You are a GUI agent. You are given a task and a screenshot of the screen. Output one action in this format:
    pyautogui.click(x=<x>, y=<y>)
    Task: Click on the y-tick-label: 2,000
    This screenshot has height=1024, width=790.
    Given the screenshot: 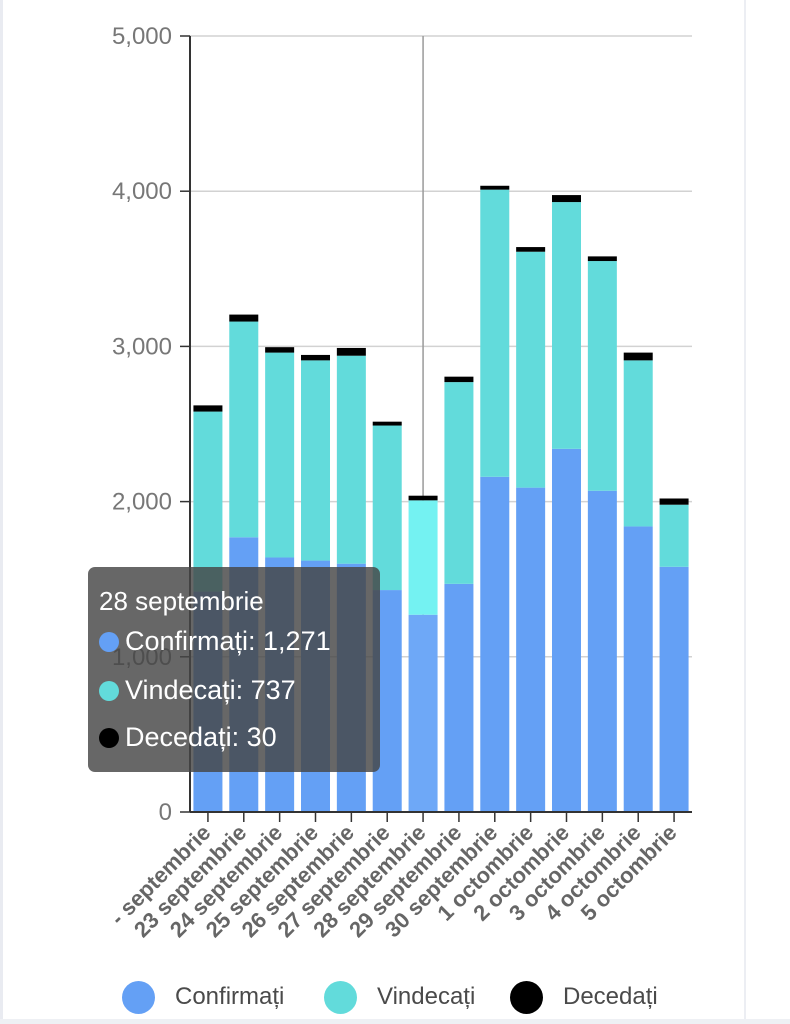 What is the action you would take?
    pyautogui.click(x=142, y=502)
    